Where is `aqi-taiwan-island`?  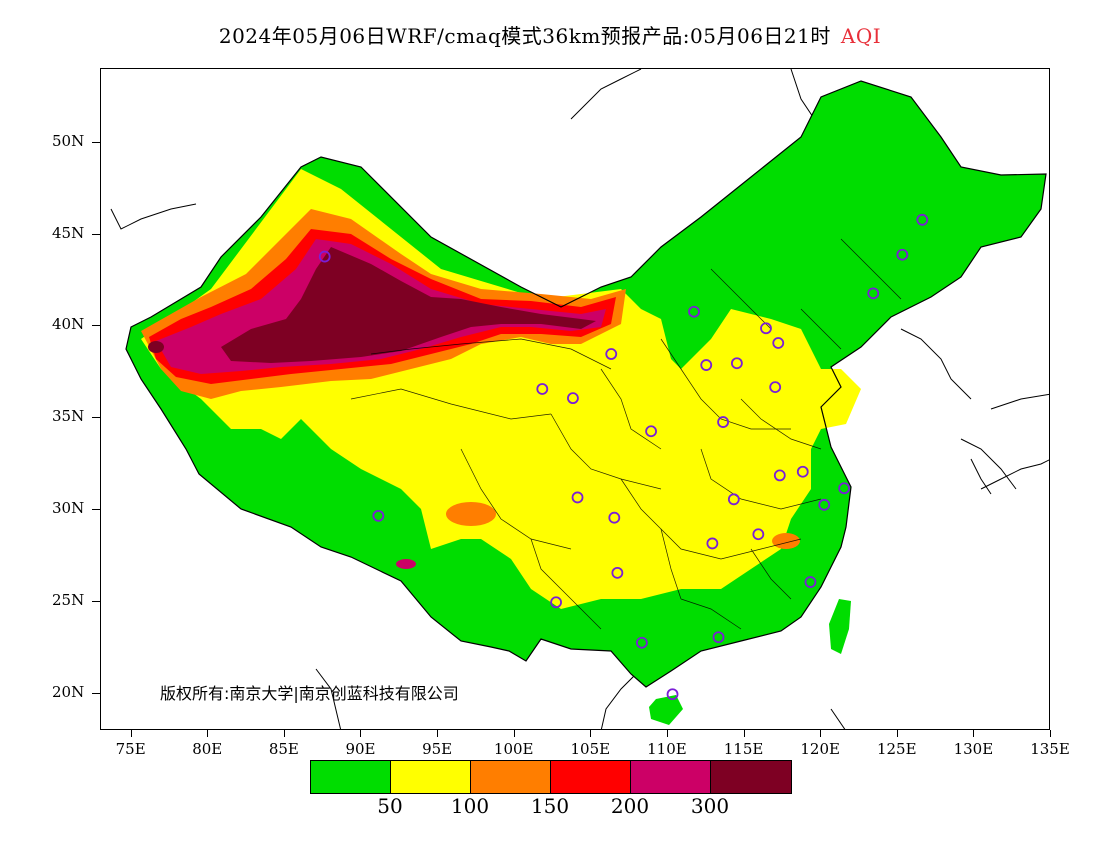
aqi-taiwan-island is located at coordinates (840, 626).